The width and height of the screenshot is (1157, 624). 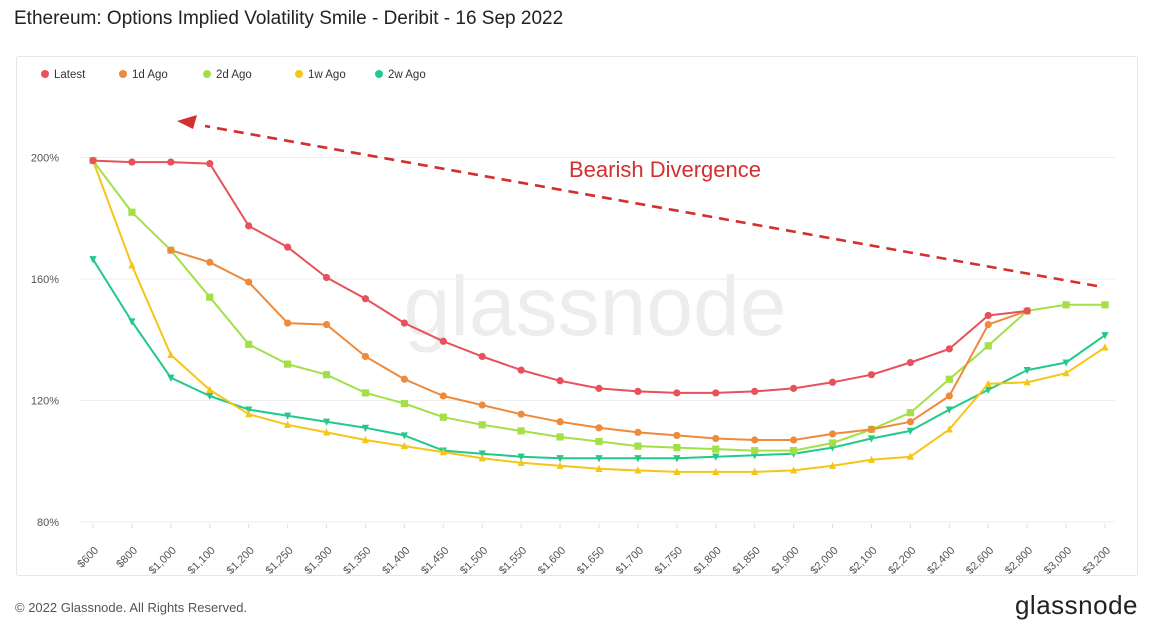 I want to click on x-tick-label: $1,350, so click(x=357, y=560).